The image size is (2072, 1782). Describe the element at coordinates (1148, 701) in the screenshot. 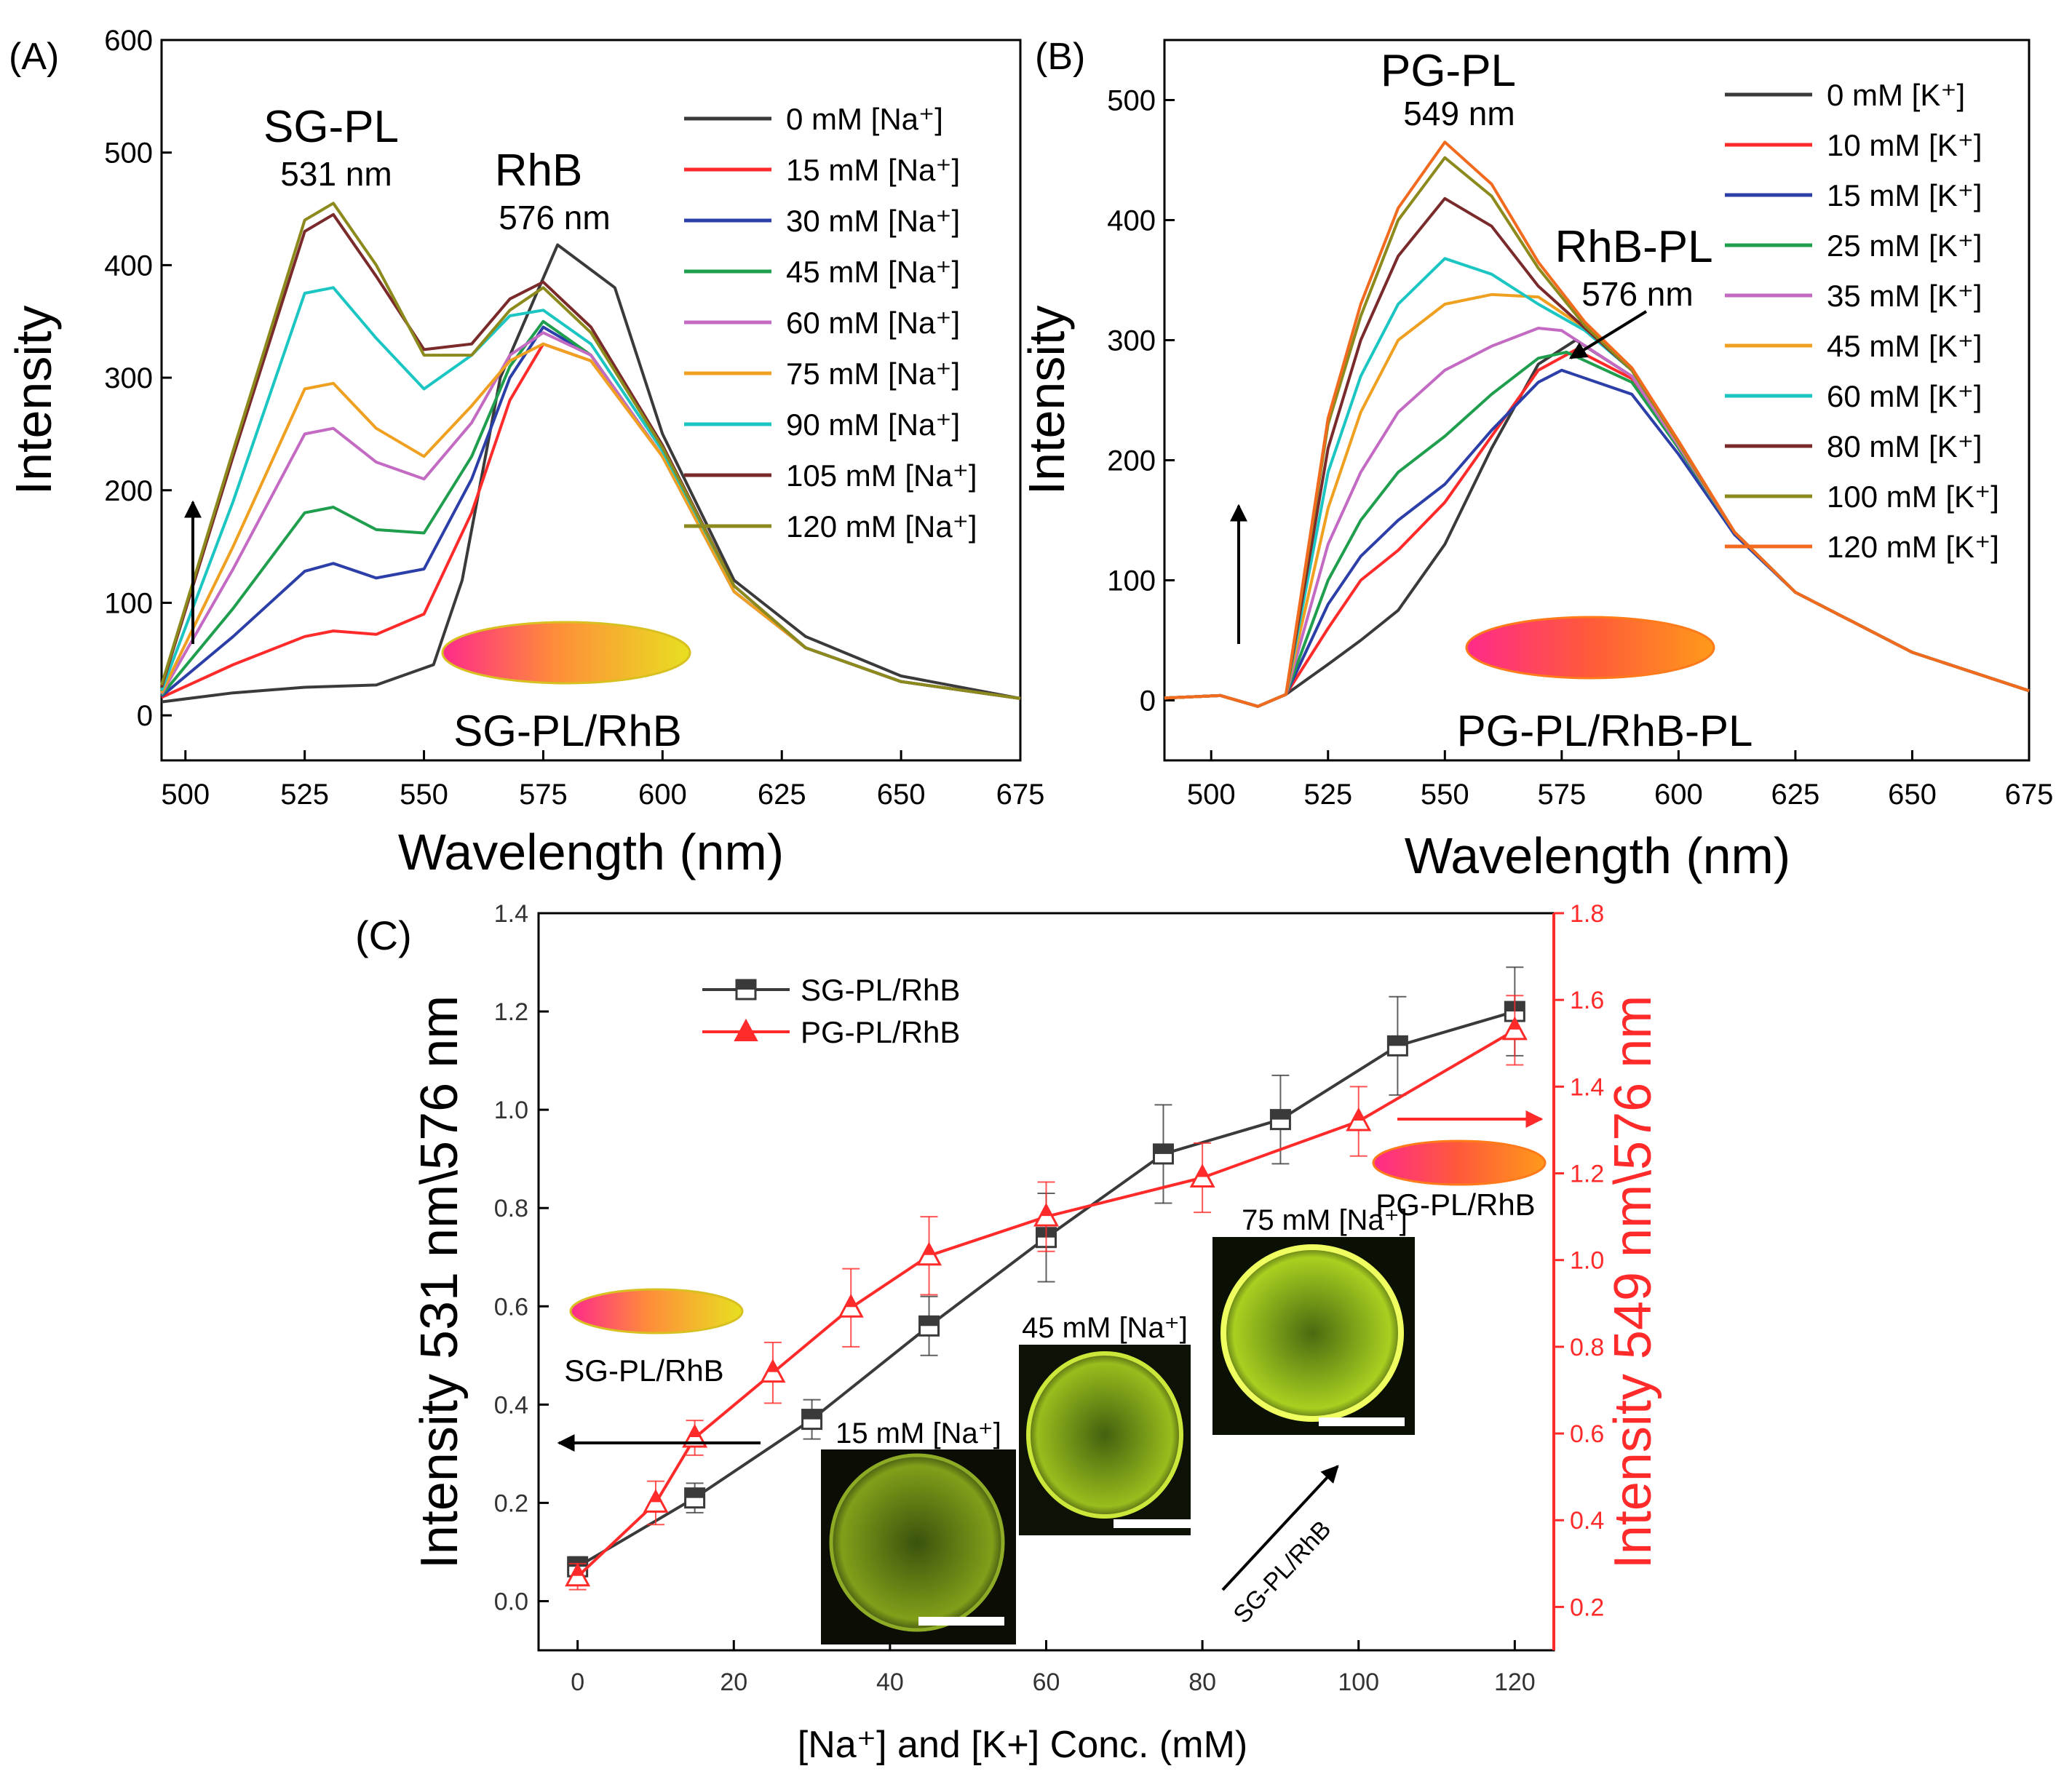

I see `y-tick-label: 0` at that location.